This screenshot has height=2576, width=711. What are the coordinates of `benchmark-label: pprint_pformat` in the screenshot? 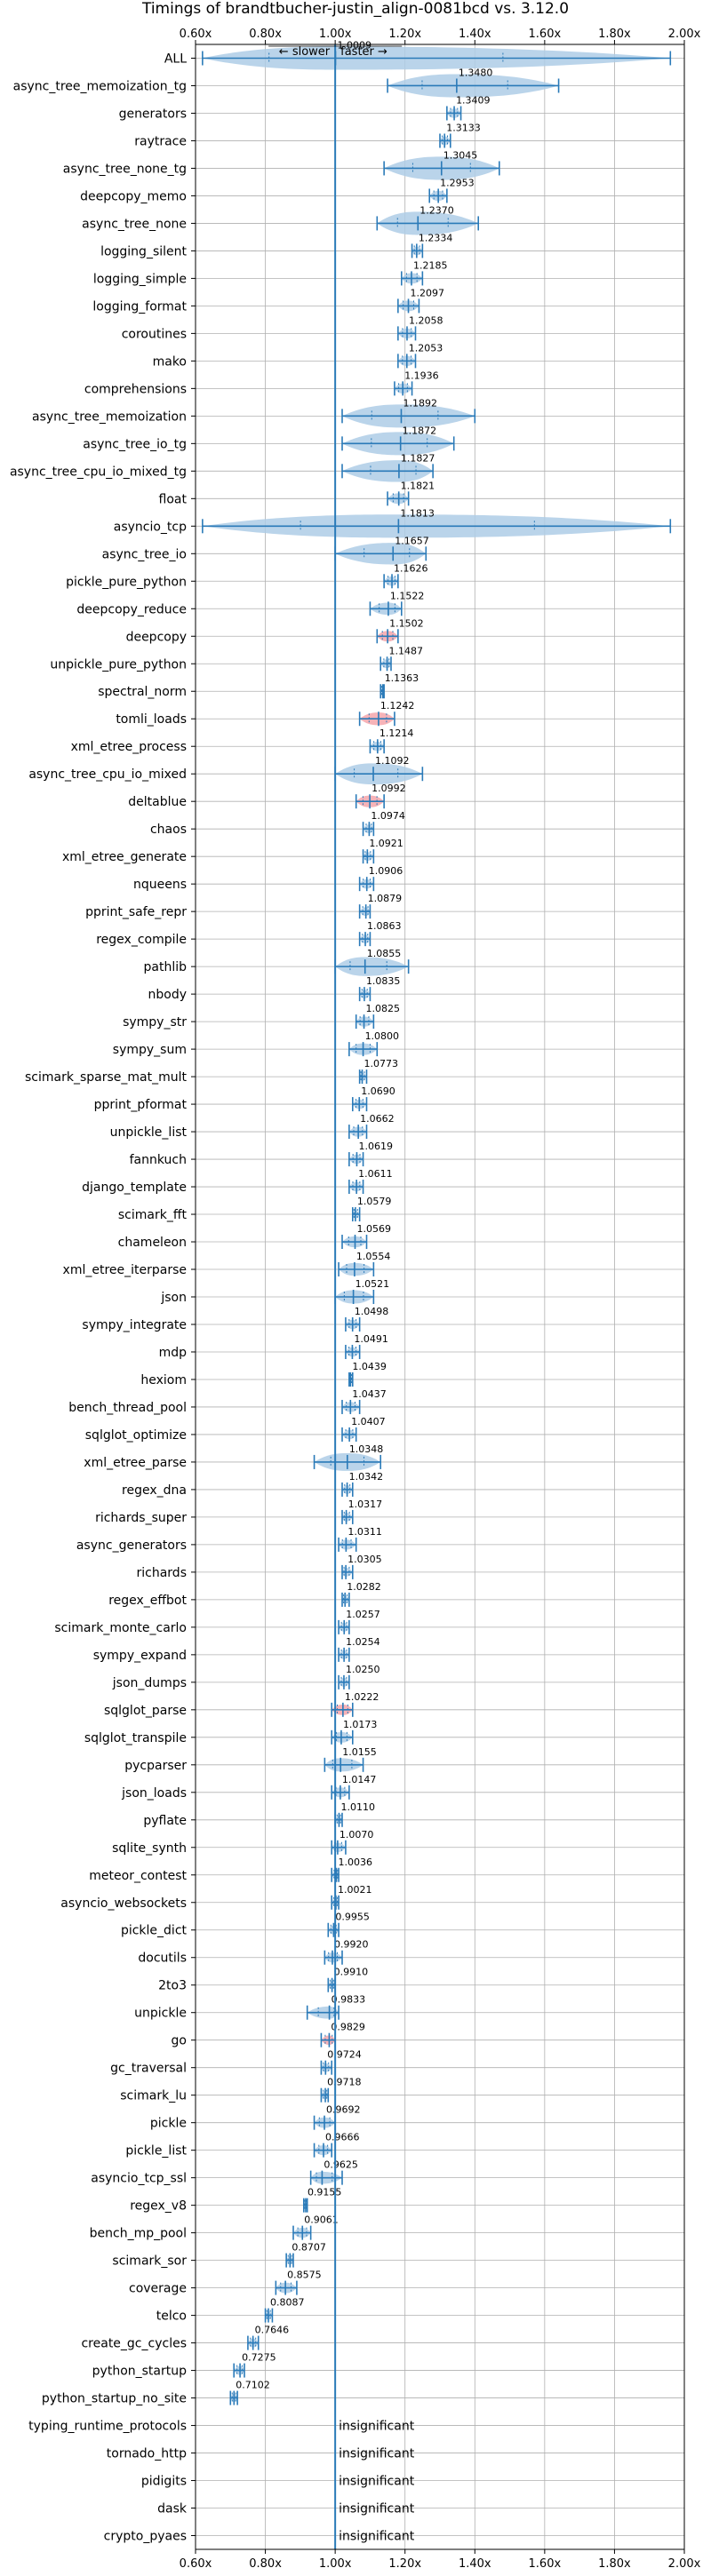 It's located at (141, 1105).